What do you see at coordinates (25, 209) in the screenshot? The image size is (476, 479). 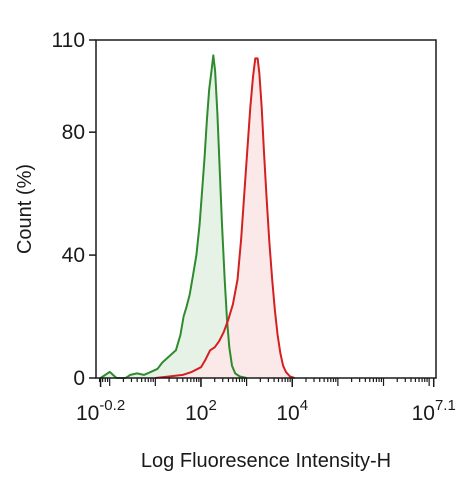 I see `y-axis-label: Count (%)` at bounding box center [25, 209].